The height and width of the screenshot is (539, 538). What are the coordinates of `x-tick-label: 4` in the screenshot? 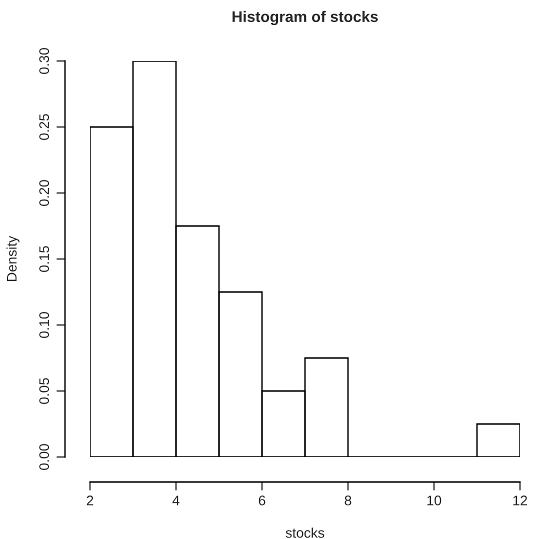 It's located at (176, 501).